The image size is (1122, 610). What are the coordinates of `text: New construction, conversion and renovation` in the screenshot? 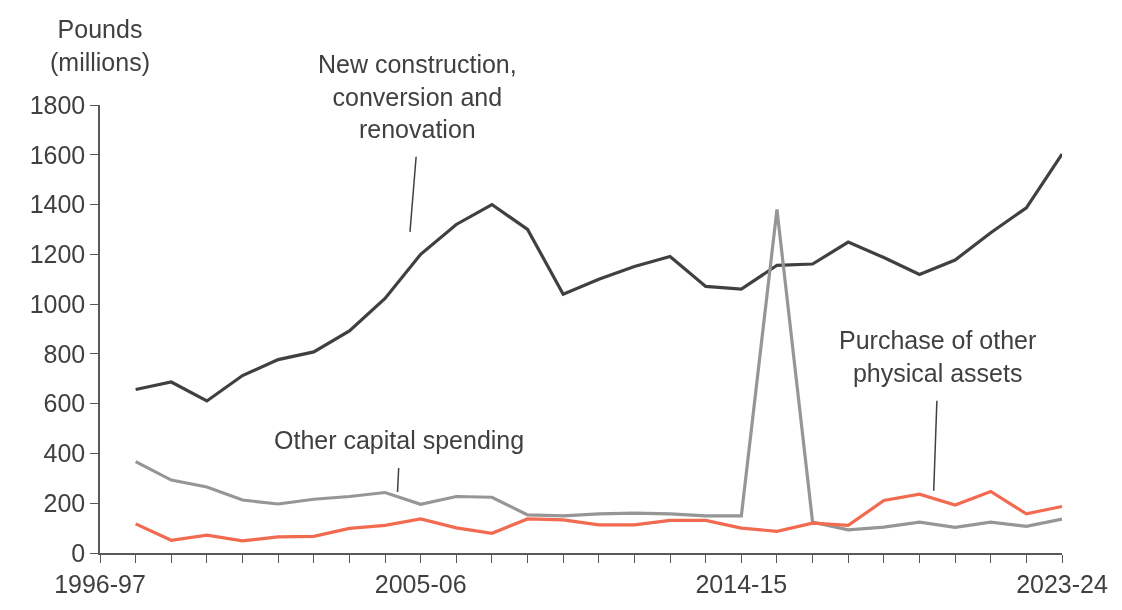 It's located at (417, 96).